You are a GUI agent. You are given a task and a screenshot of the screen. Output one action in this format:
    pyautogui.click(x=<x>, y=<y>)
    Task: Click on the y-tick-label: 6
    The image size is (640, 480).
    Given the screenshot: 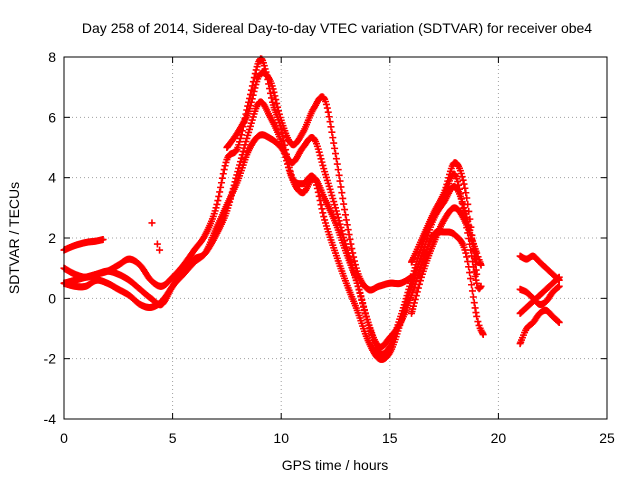 What is the action you would take?
    pyautogui.click(x=52, y=117)
    